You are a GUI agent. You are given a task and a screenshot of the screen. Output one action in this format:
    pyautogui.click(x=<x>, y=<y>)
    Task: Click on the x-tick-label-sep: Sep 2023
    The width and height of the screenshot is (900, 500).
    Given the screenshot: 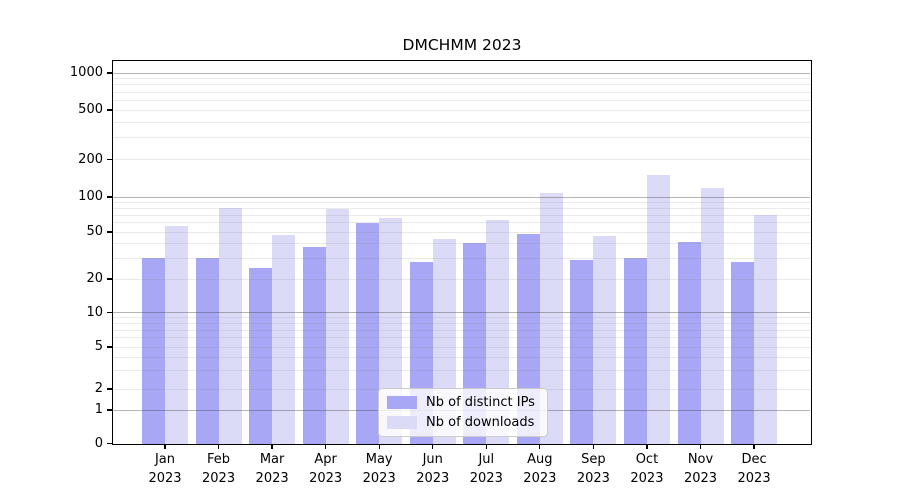 What is the action you would take?
    pyautogui.click(x=593, y=469)
    